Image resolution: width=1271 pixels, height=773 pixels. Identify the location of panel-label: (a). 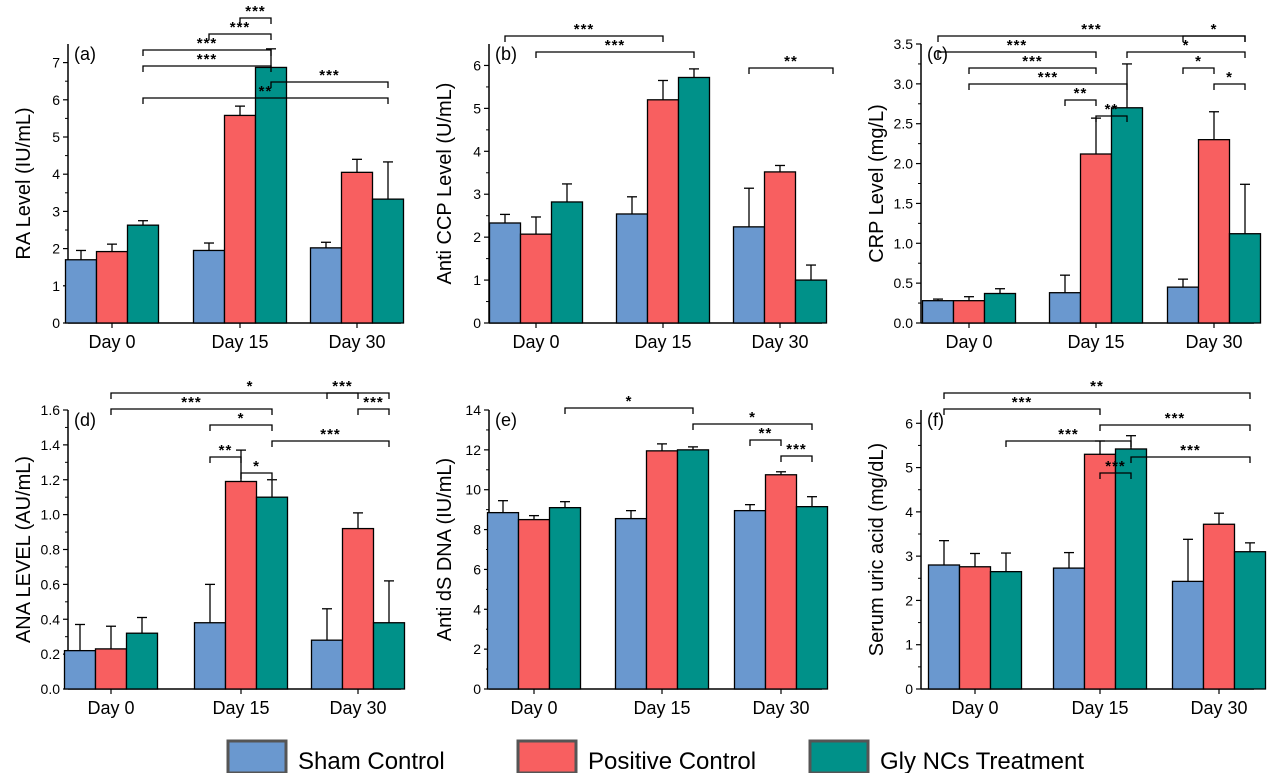
(85, 54).